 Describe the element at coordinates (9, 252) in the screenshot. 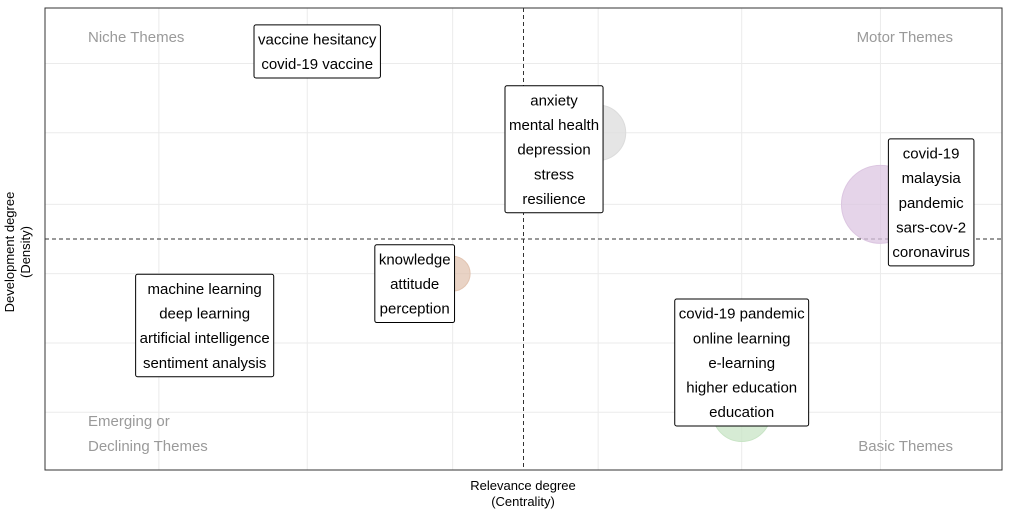

I see `y-axis-title-line-1: Development degree` at that location.